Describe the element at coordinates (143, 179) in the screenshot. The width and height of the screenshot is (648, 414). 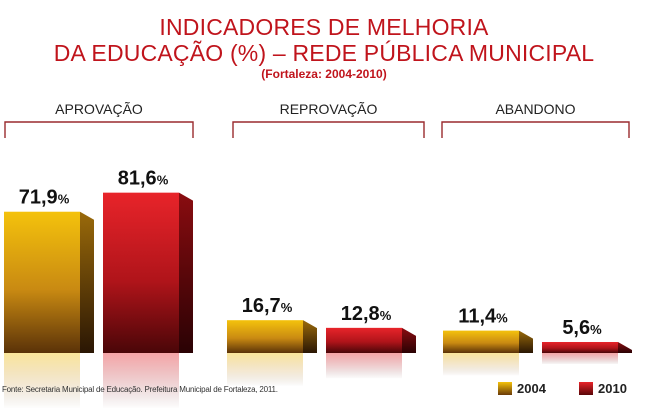
I see `value-label-aprovacao-2010: 81,6%` at that location.